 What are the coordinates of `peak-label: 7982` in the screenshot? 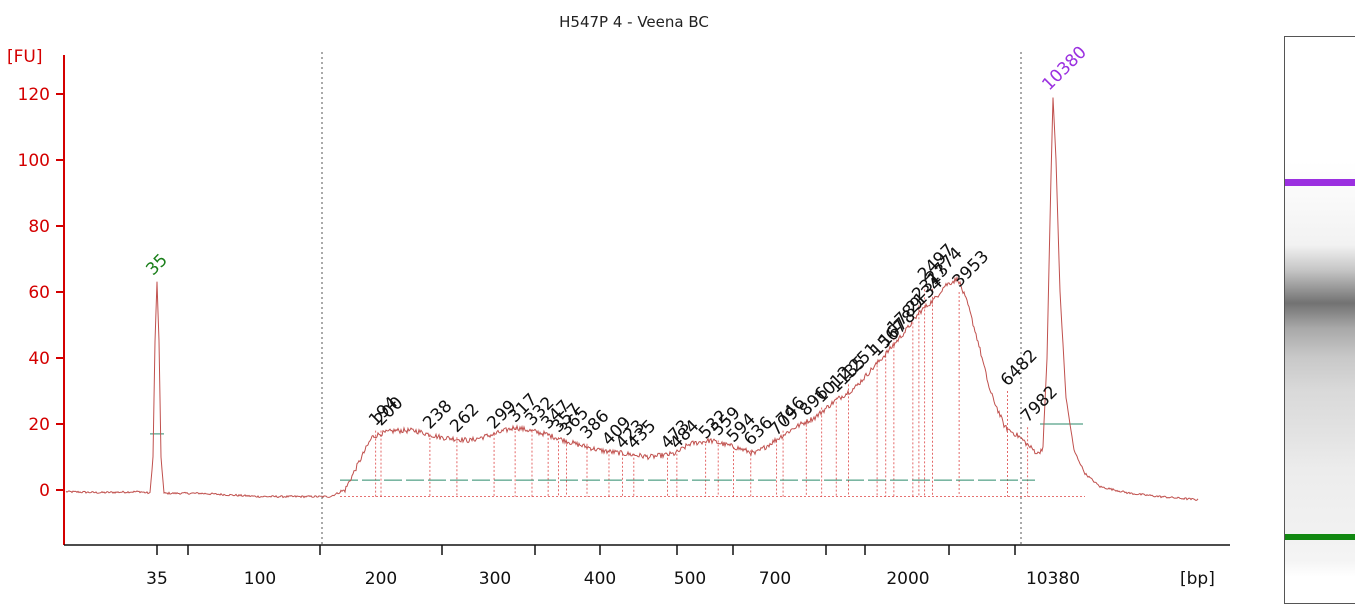 It's located at (1039, 404).